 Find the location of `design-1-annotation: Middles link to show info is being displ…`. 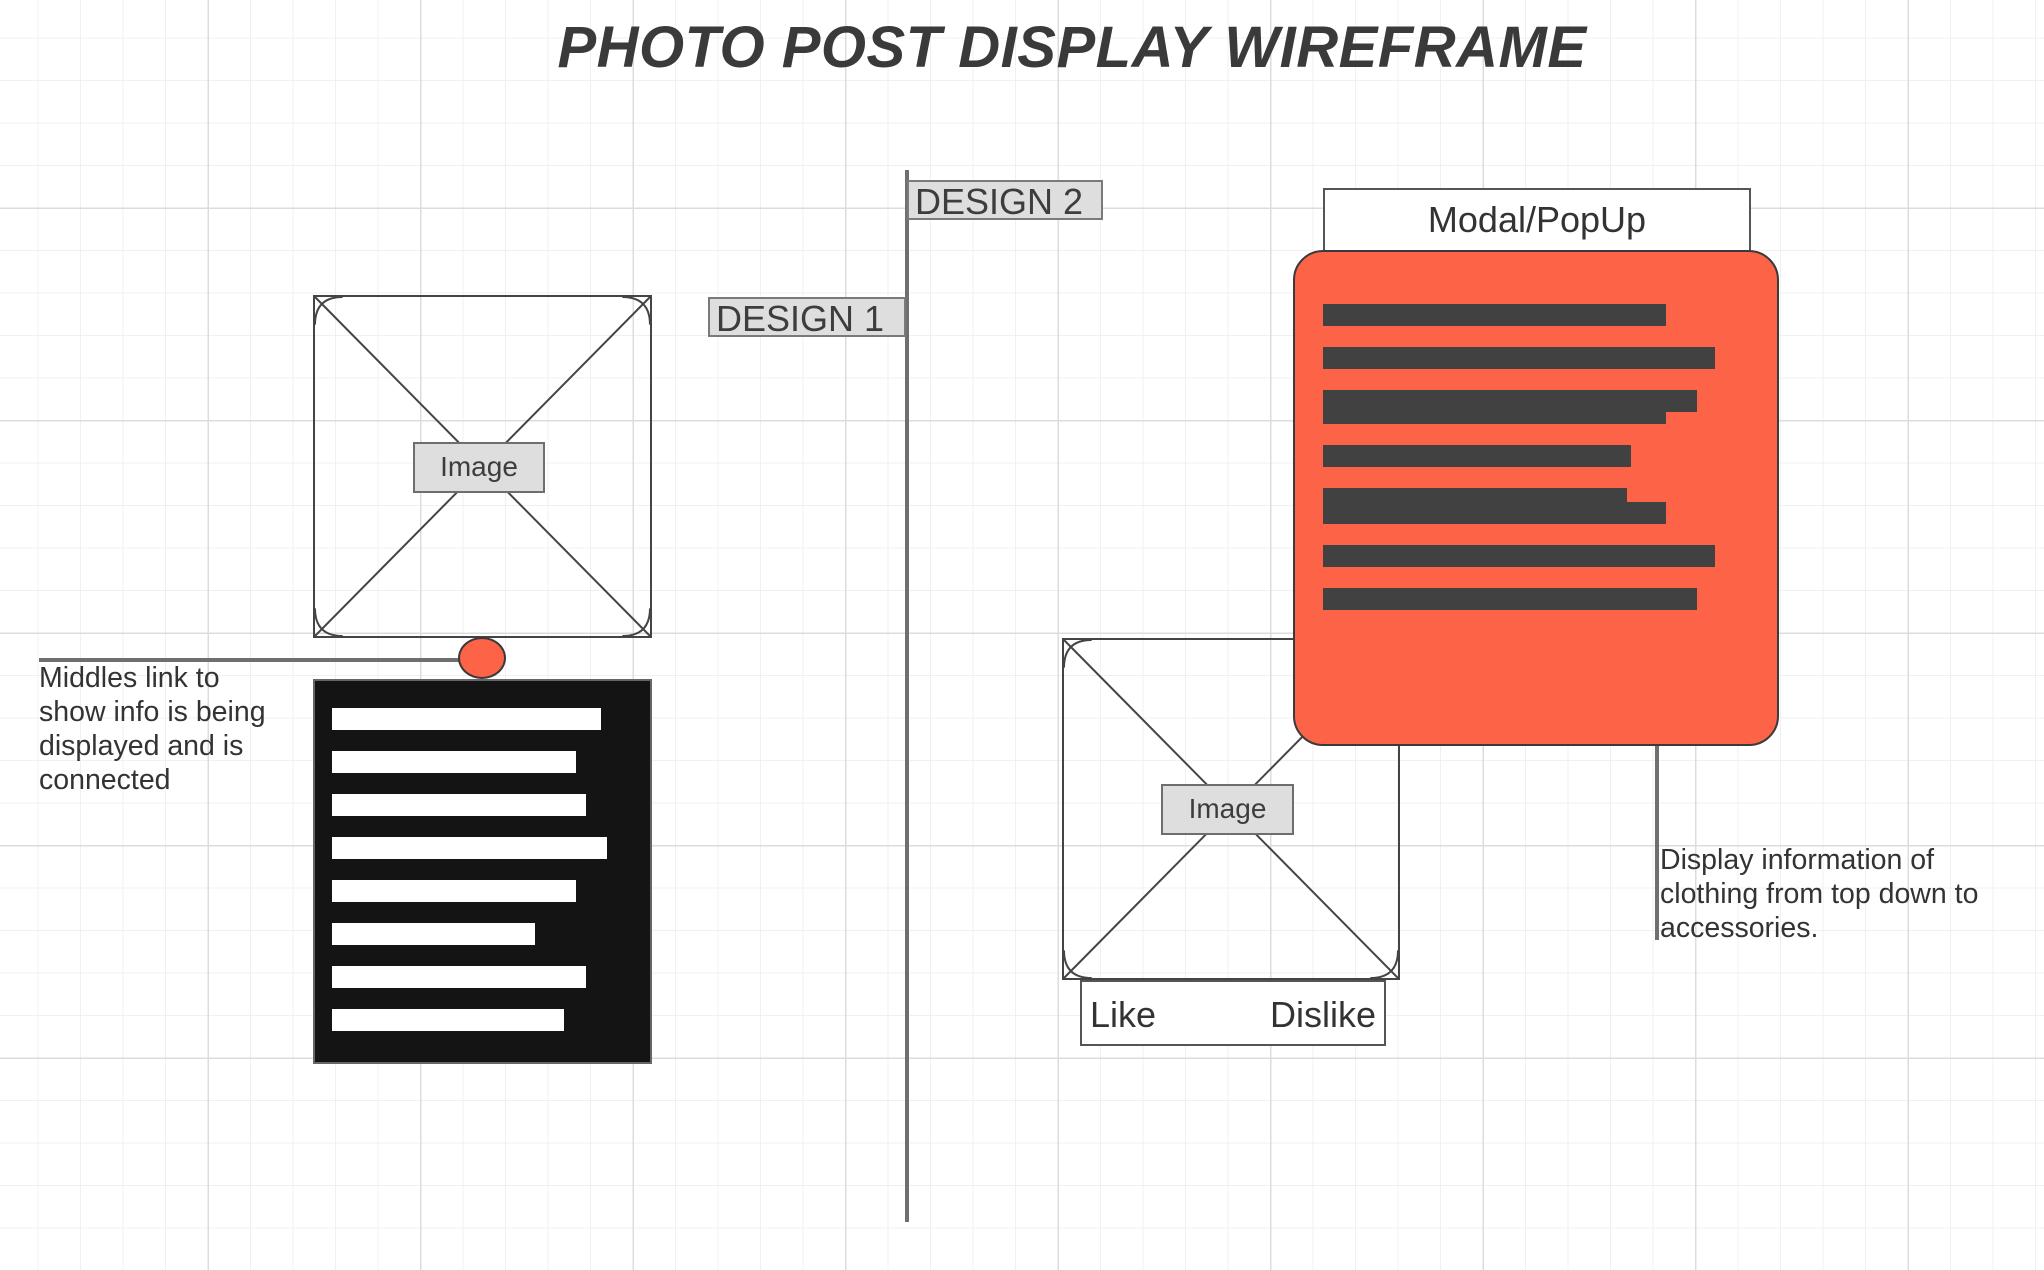

design-1-annotation: Middles link to show info is being displ… is located at coordinates (184, 729).